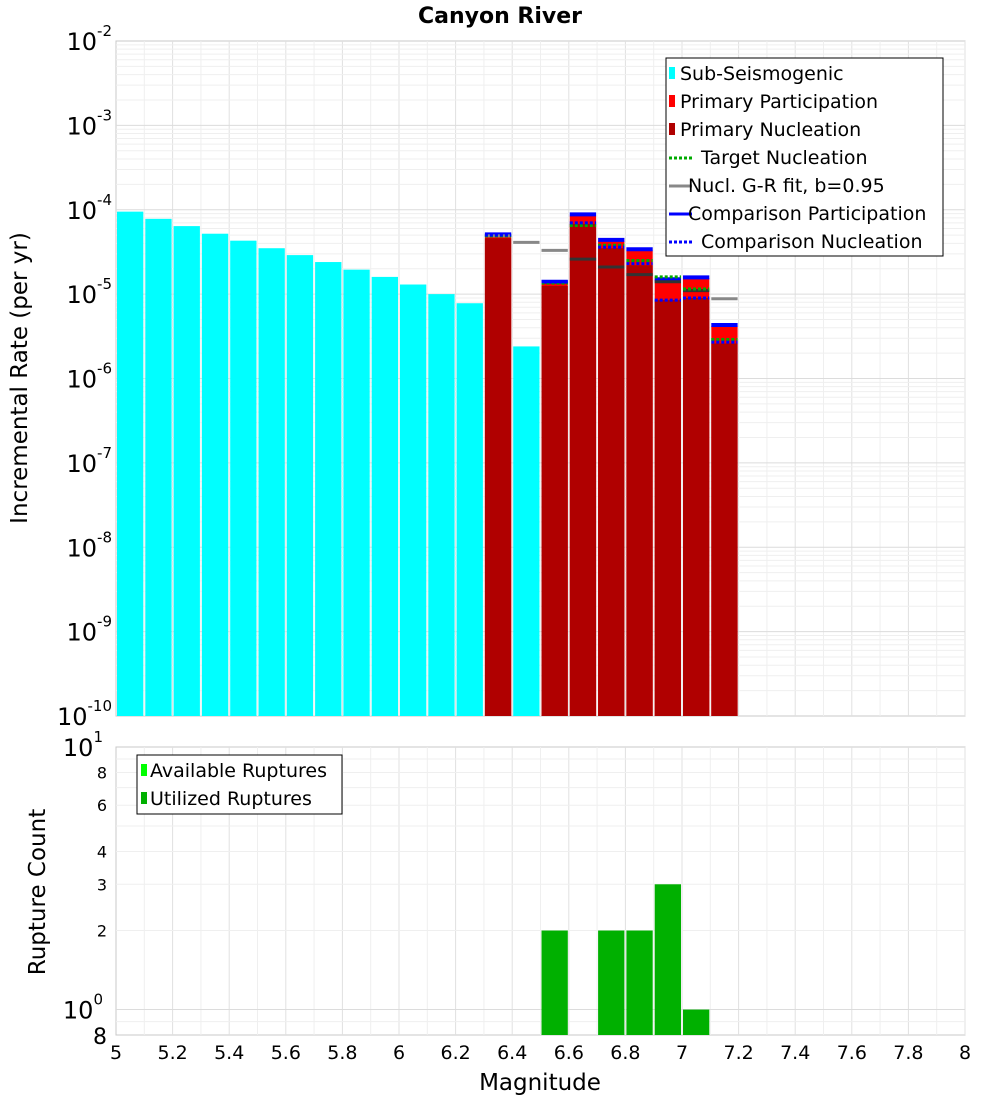 The image size is (1000, 1100). Describe the element at coordinates (852, 1053) in the screenshot. I see `x-tick-label: 7.6` at that location.